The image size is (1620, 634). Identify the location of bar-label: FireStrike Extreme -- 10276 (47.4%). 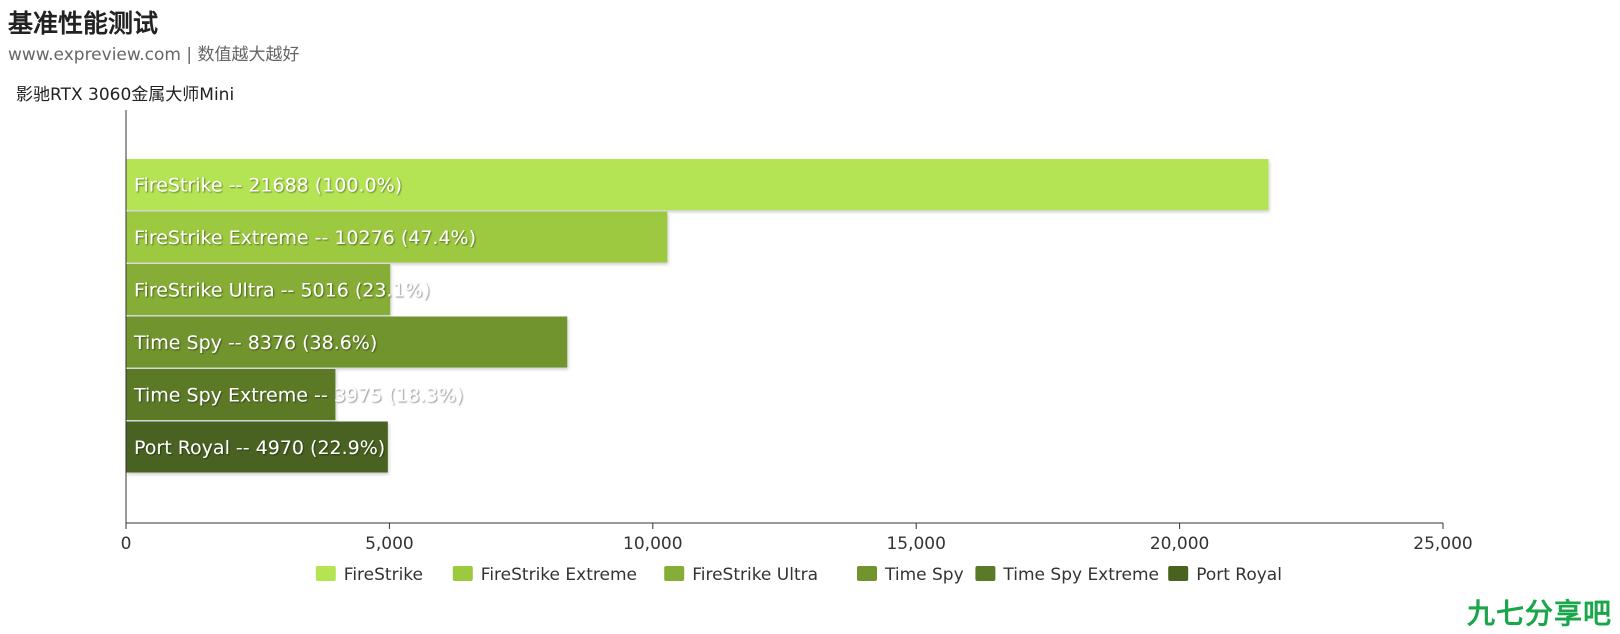
(305, 238).